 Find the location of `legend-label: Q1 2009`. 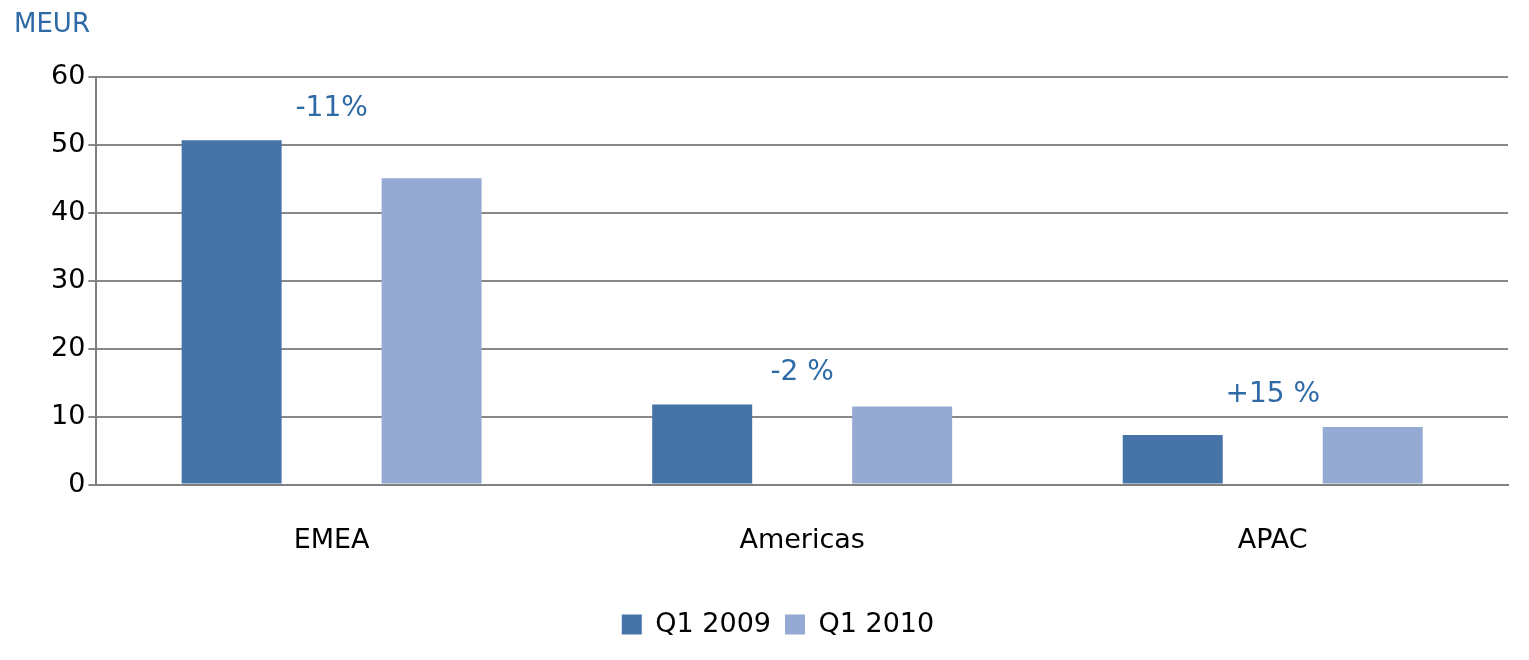

legend-label: Q1 2009 is located at coordinates (713, 622).